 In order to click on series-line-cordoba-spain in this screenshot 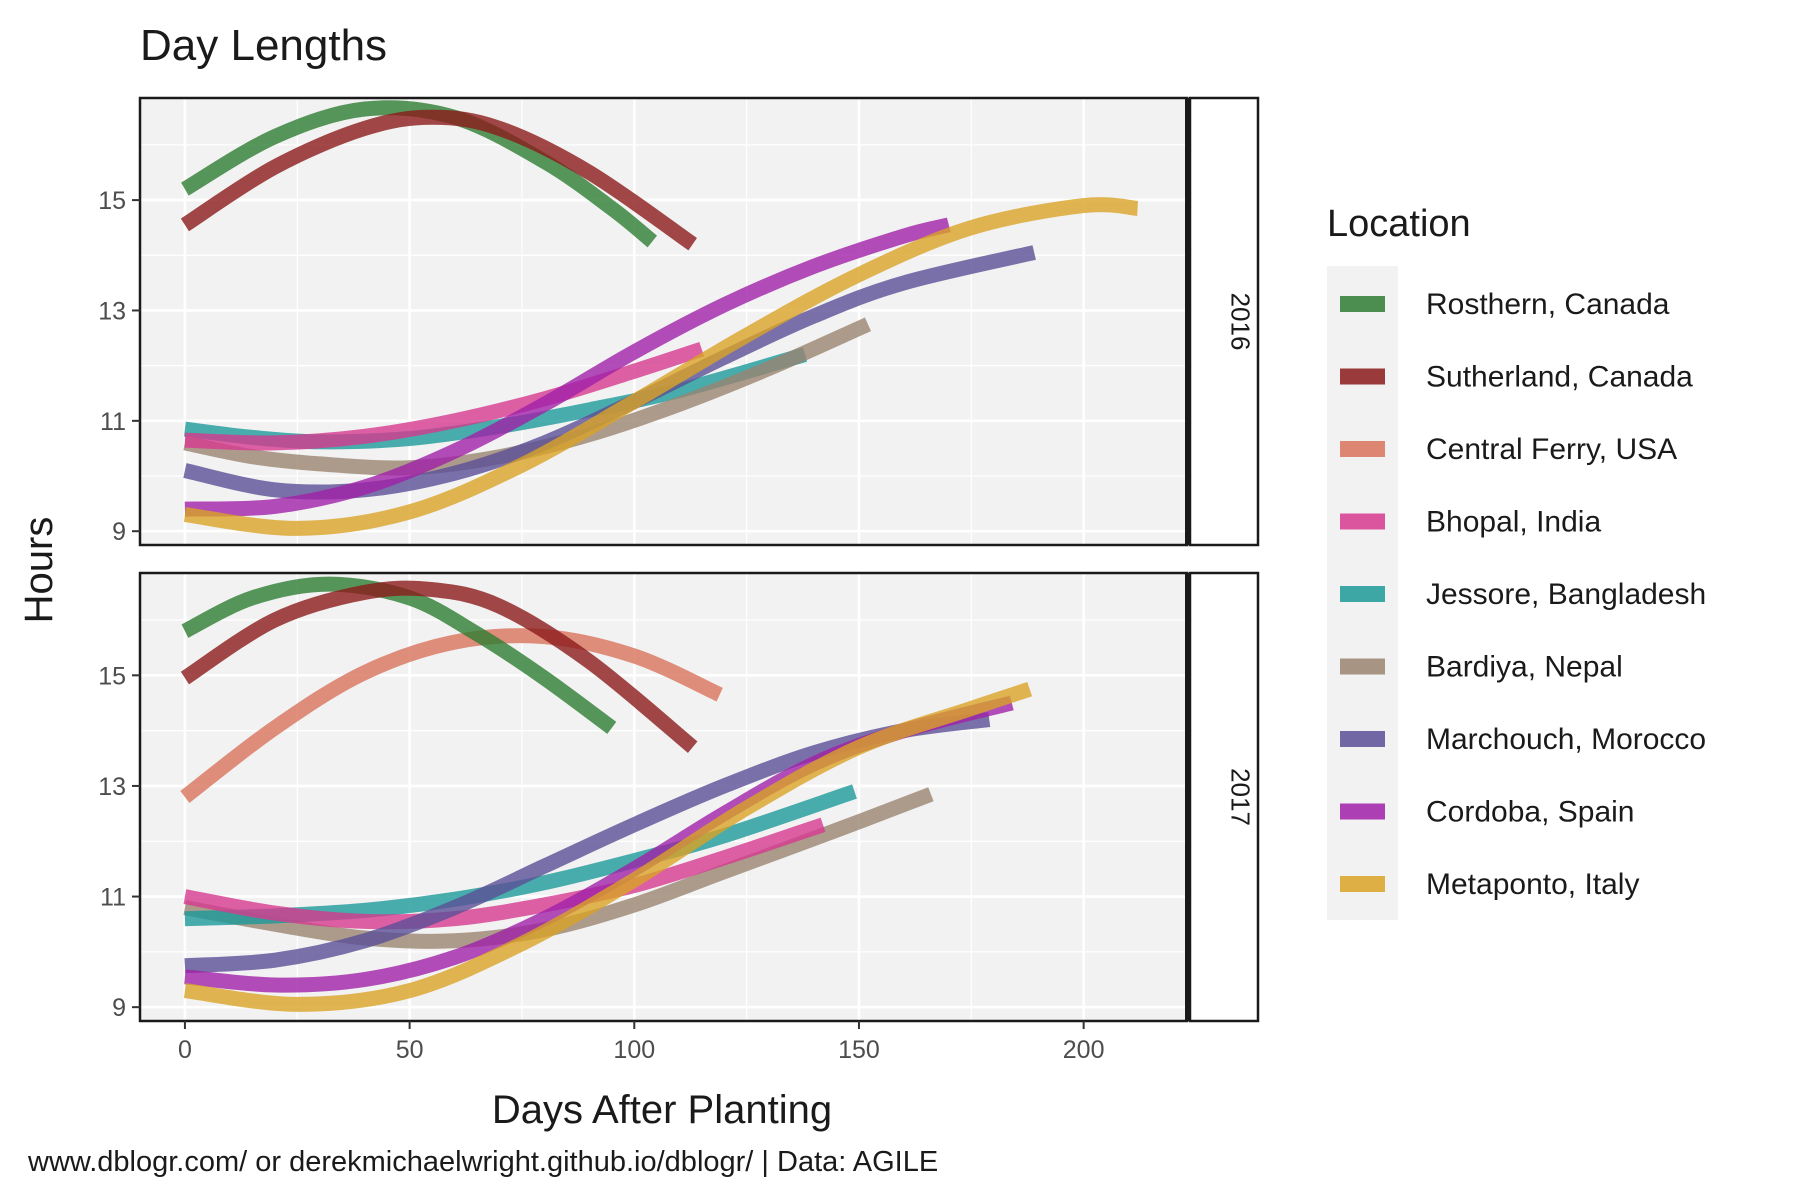, I will do `click(567, 367)`.